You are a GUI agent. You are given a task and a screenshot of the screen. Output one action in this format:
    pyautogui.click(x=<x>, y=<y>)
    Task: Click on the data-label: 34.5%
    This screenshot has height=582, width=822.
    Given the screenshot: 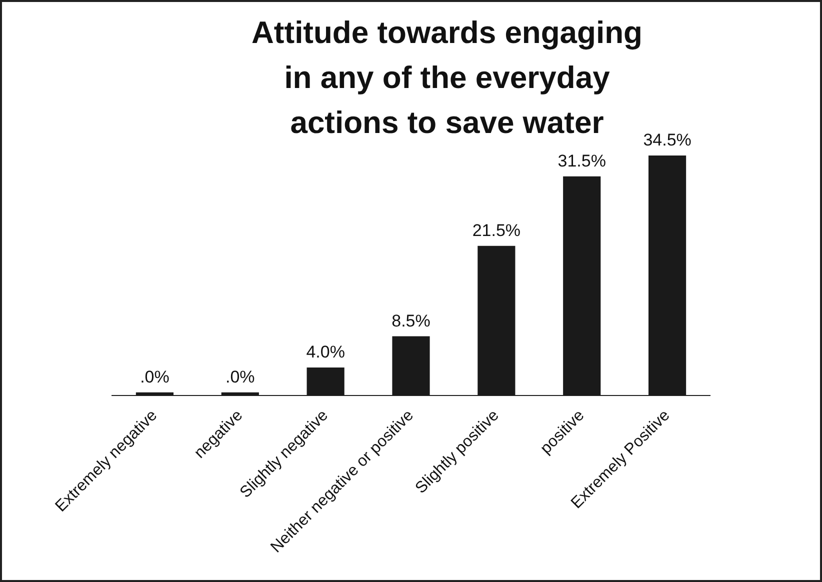 What is the action you would take?
    pyautogui.click(x=667, y=140)
    